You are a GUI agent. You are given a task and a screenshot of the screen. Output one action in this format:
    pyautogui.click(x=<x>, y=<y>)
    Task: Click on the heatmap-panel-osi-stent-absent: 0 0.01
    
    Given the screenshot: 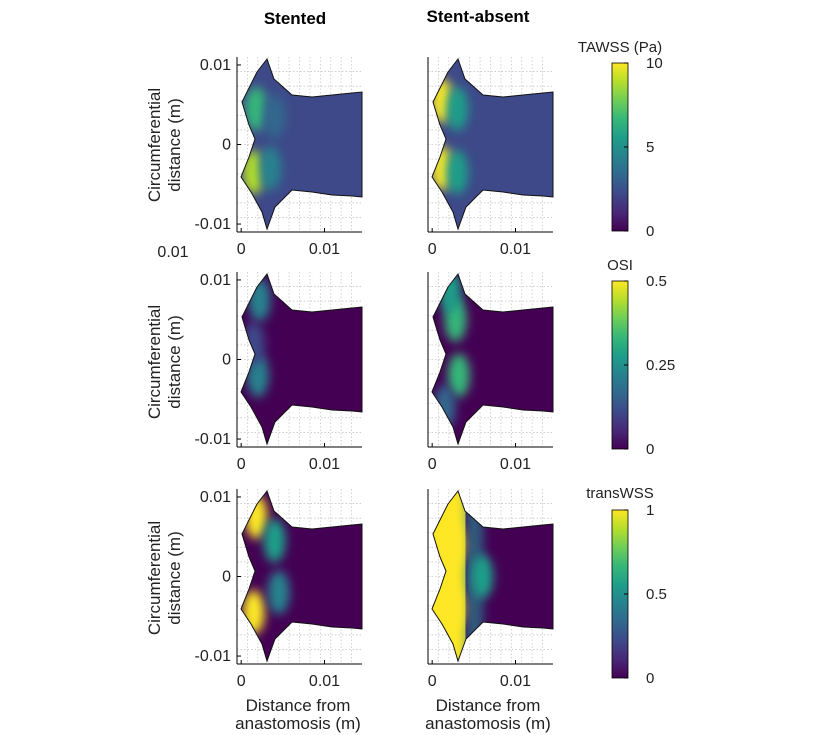 What is the action you would take?
    pyautogui.click(x=490, y=372)
    